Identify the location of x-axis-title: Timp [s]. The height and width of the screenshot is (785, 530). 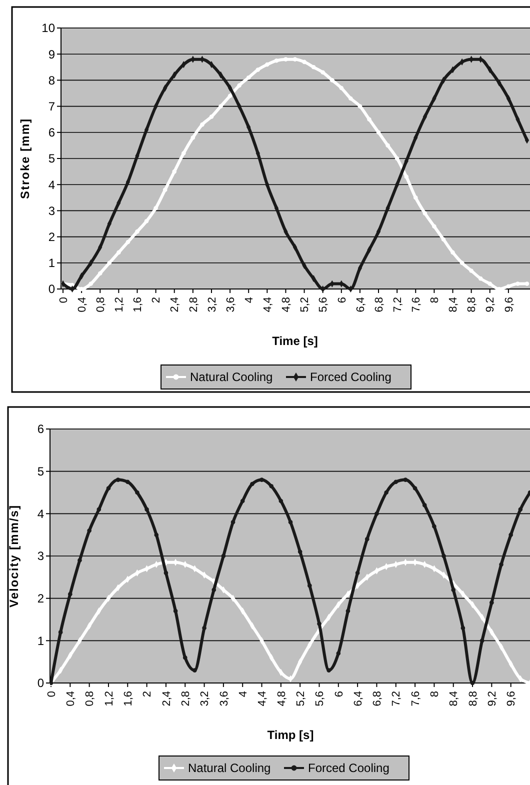
(290, 735).